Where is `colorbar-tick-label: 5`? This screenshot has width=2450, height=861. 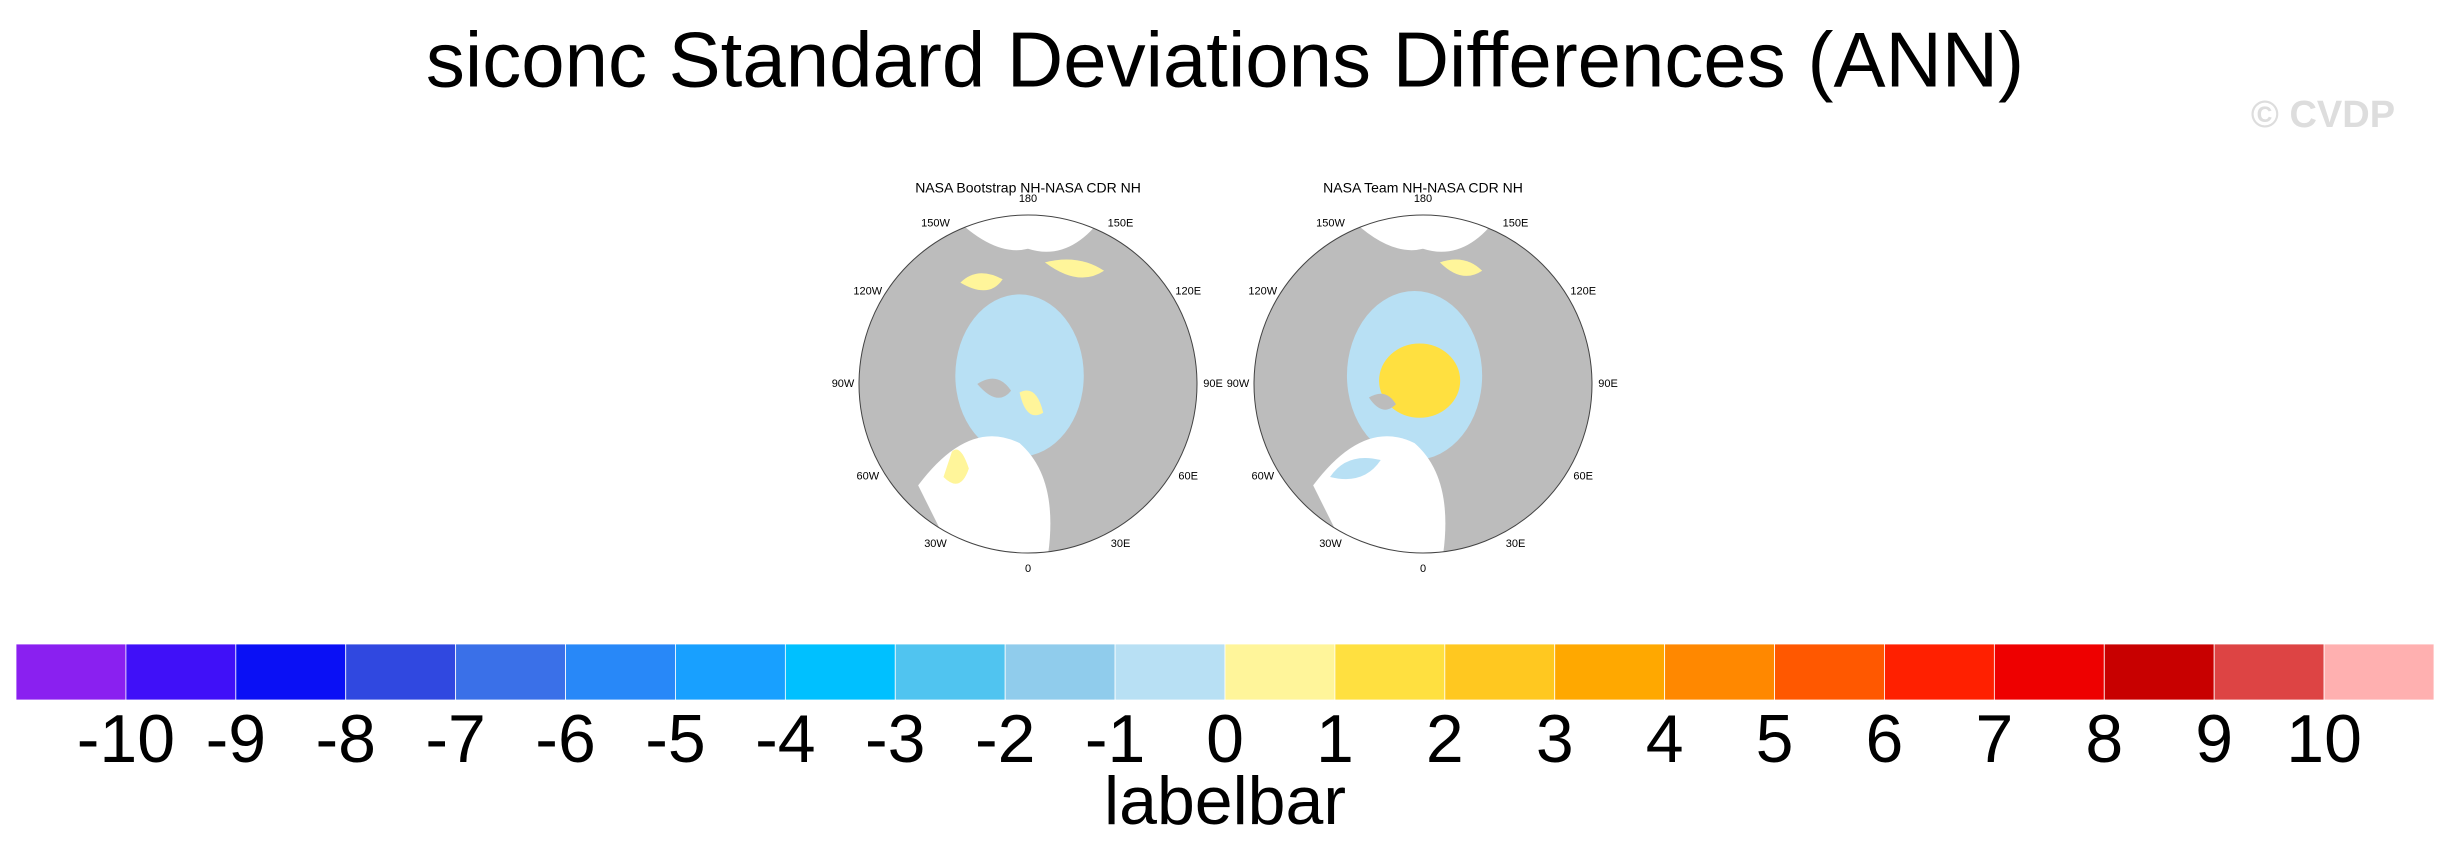
colorbar-tick-label: 5 is located at coordinates (1775, 739).